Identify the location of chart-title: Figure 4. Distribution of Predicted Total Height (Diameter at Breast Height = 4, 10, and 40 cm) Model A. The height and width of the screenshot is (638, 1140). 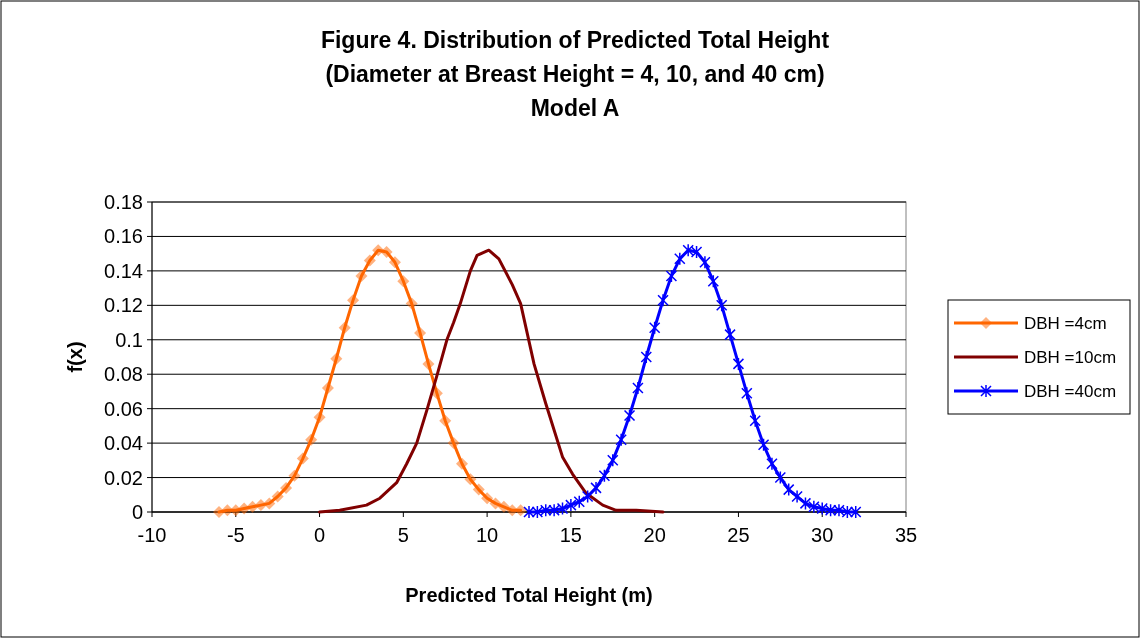
(575, 74).